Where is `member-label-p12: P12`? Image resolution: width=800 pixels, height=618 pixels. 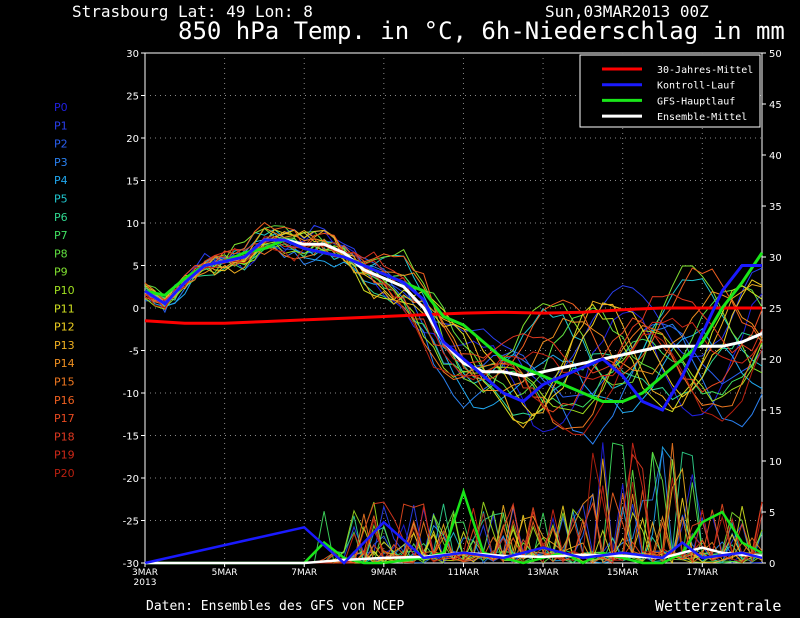
member-label-p12: P12 is located at coordinates (64, 327).